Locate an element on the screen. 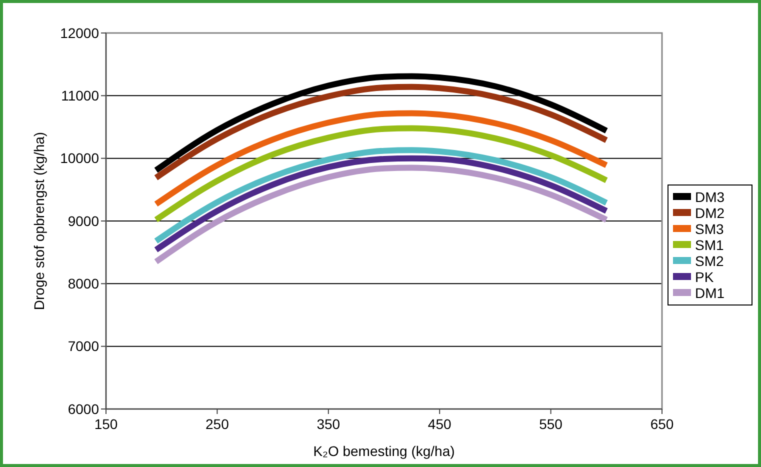  legend-label: DM2 is located at coordinates (710, 212).